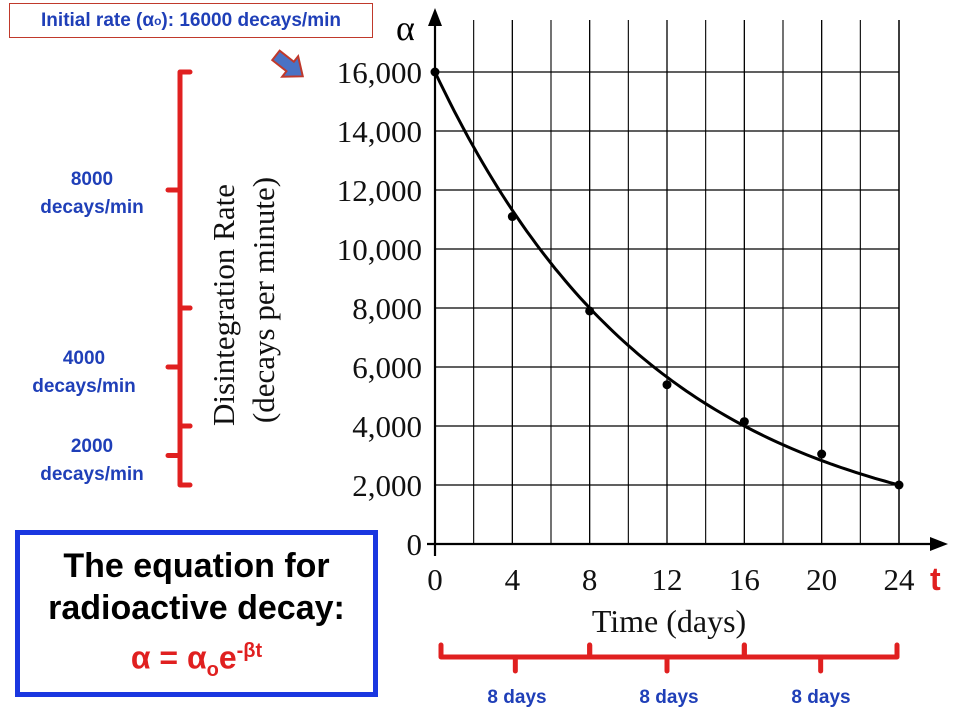 This screenshot has width=960, height=725. I want to click on y-tick-label: 4,000, so click(387, 426).